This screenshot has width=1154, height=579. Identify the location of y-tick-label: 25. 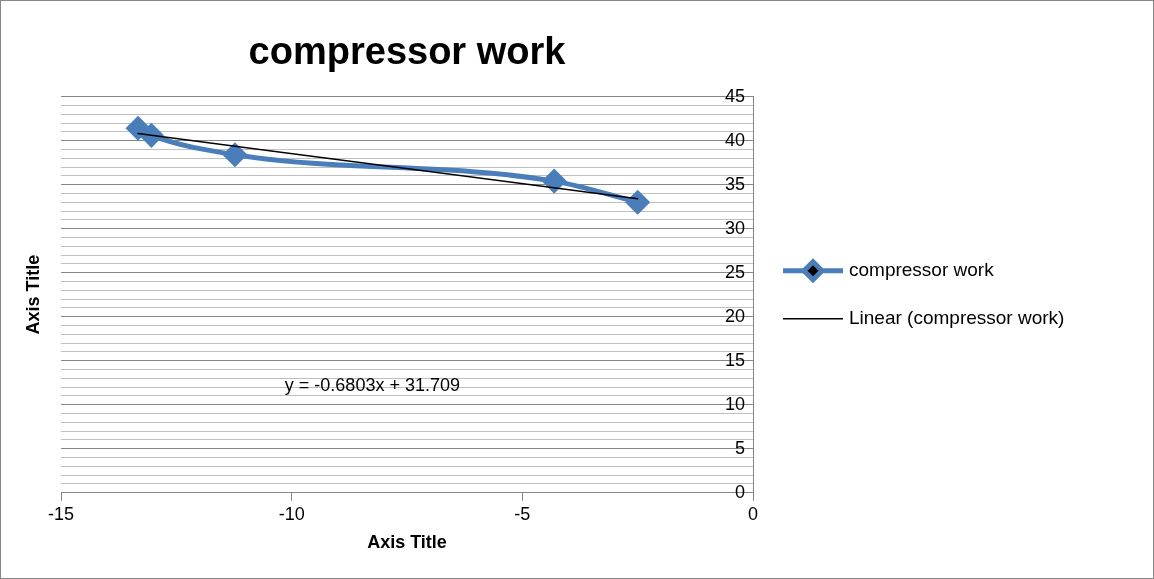
(734, 271).